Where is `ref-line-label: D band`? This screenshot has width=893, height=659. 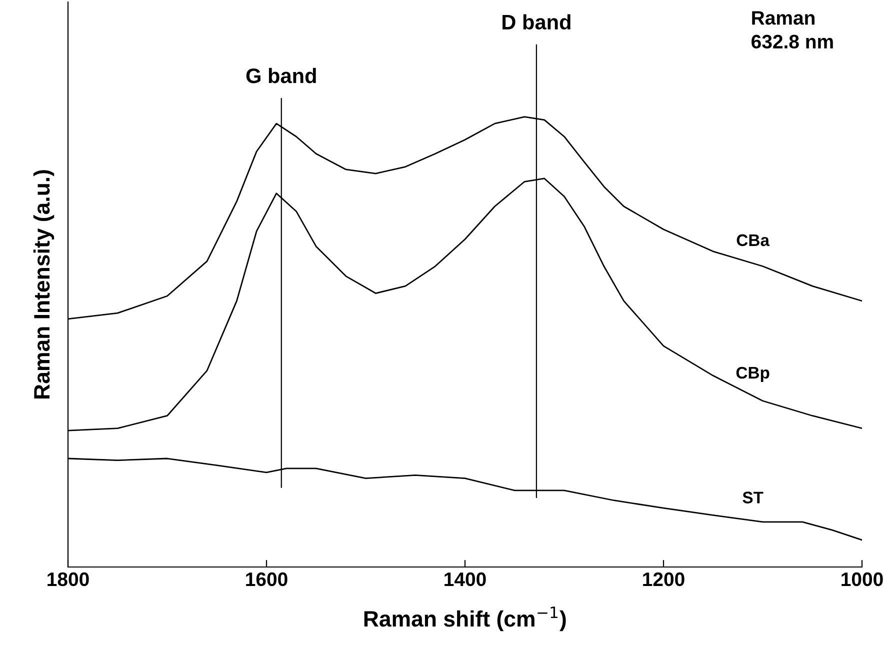 ref-line-label: D band is located at coordinates (536, 22).